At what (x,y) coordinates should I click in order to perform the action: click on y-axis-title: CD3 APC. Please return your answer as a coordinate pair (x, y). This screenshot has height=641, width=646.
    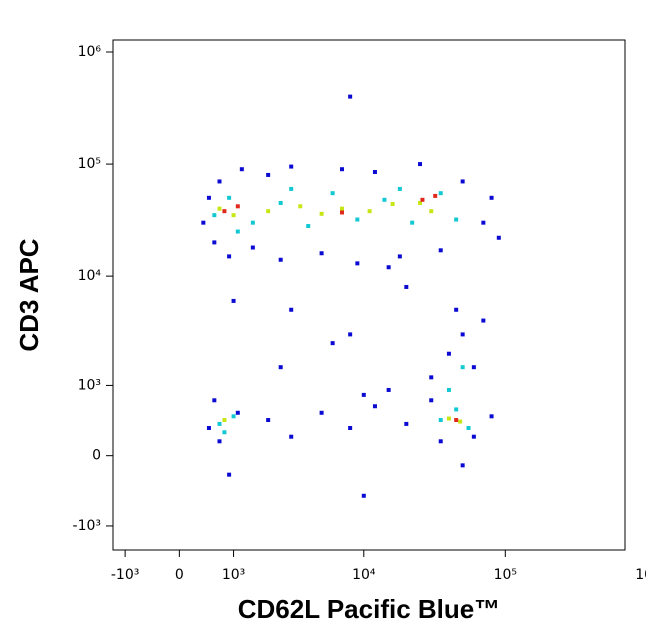
    Looking at the image, I should click on (29, 294).